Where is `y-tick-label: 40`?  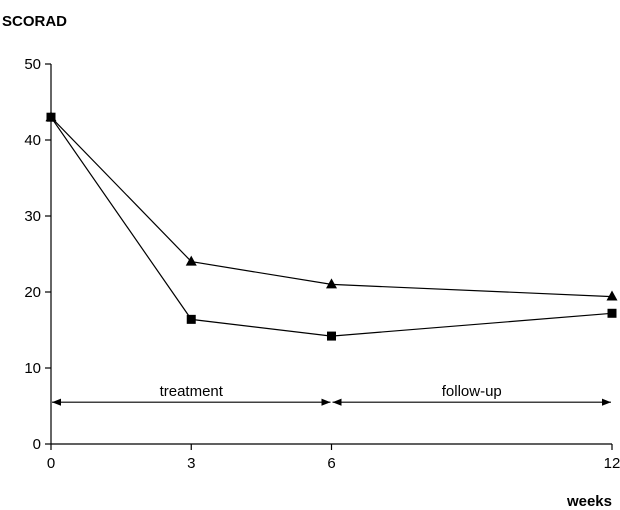 y-tick-label: 40 is located at coordinates (32, 140).